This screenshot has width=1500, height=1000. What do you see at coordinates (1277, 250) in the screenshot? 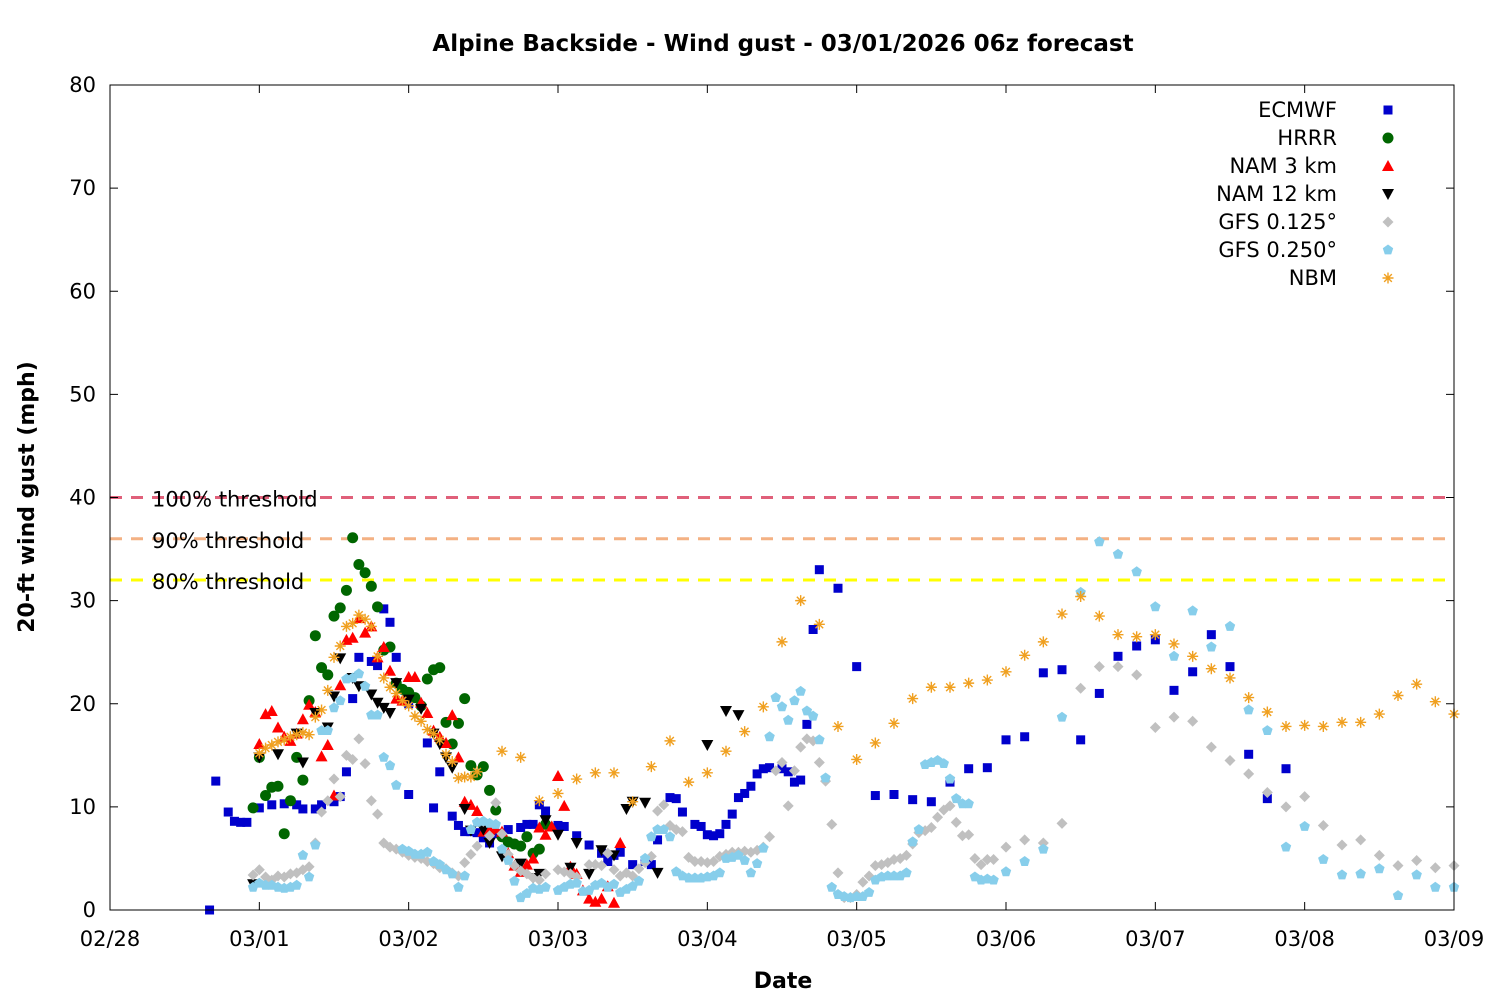
I see `legend-label: GFS 0.250°` at bounding box center [1277, 250].